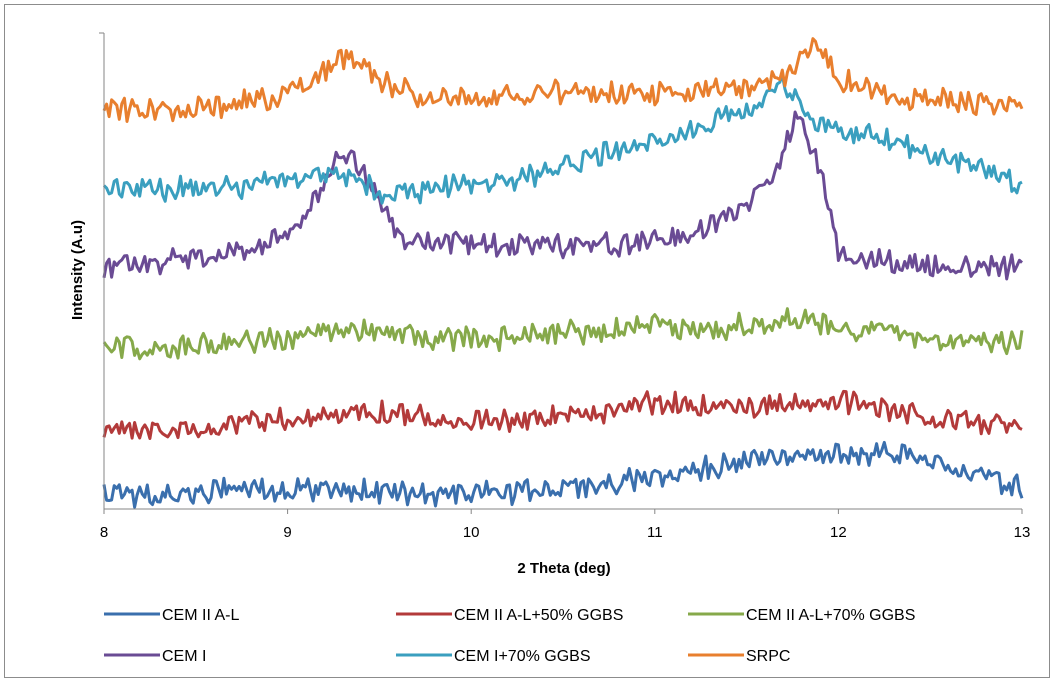 This screenshot has height=683, width=1055. I want to click on x-tick-layer: 8 9 10 11 12 13, so click(565, 525).